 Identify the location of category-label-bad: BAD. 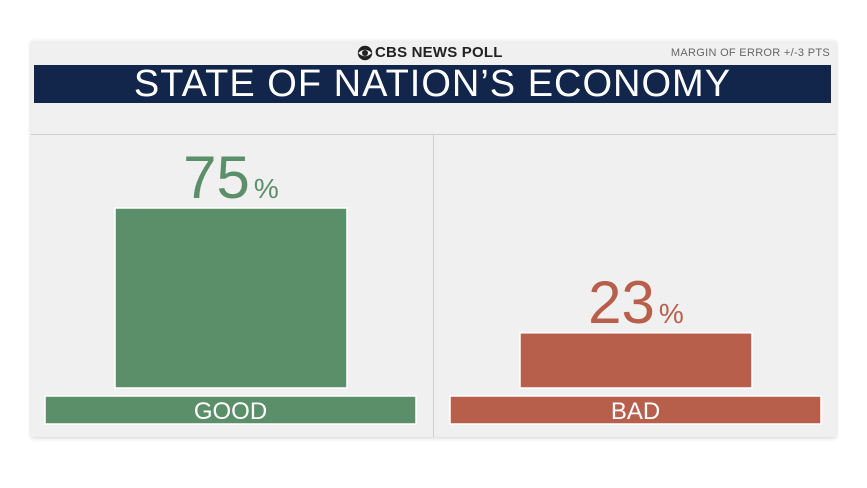
(635, 411).